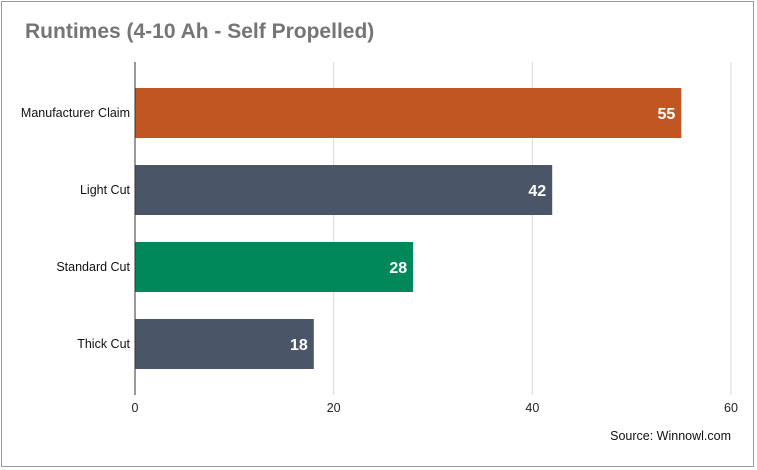  I want to click on x-tick-label: 60, so click(731, 408).